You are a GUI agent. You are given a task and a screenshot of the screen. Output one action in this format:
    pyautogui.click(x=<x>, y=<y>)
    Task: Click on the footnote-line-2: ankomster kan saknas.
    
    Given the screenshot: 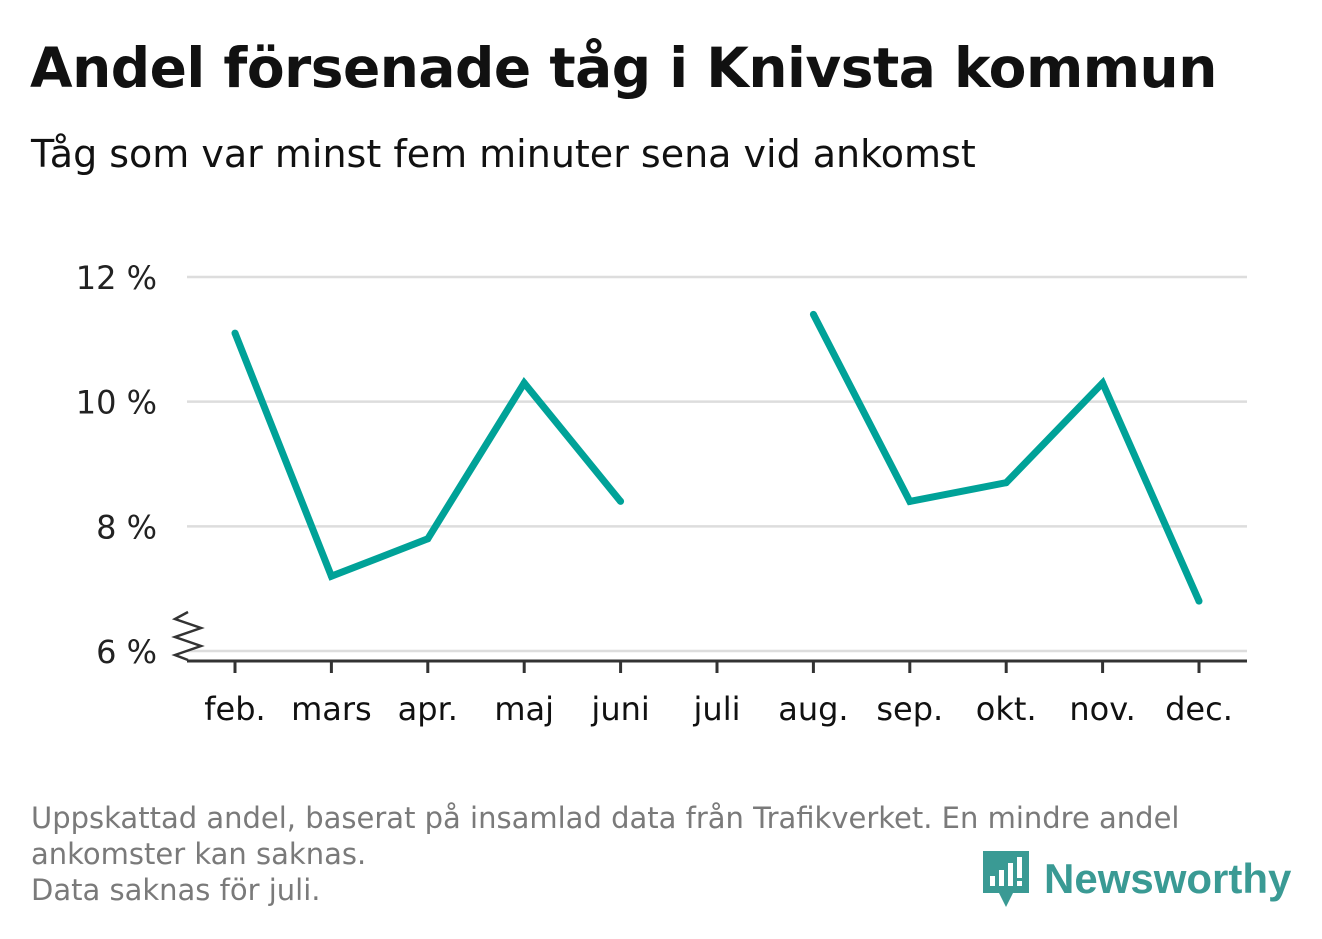 What is the action you would take?
    pyautogui.click(x=199, y=854)
    